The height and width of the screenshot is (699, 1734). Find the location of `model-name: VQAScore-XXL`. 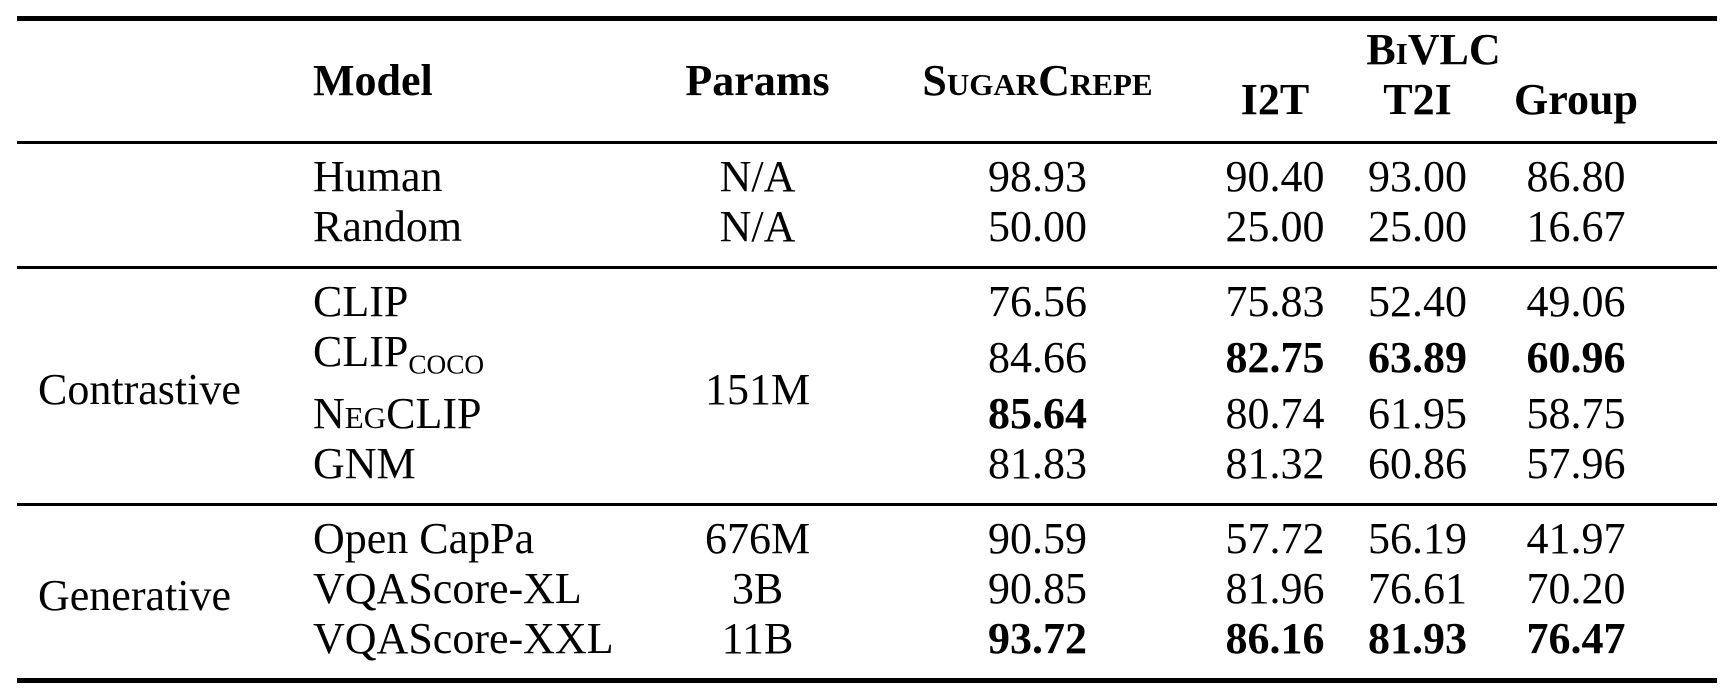

model-name: VQAScore-XXL is located at coordinates (475, 647).